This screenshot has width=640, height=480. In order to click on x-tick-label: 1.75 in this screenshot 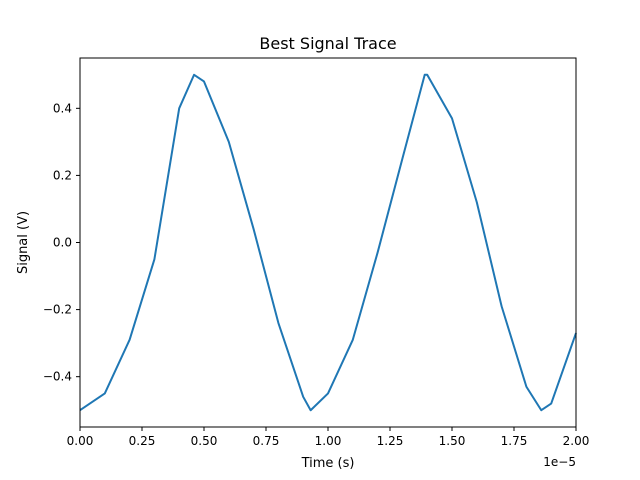, I will do `click(514, 441)`.